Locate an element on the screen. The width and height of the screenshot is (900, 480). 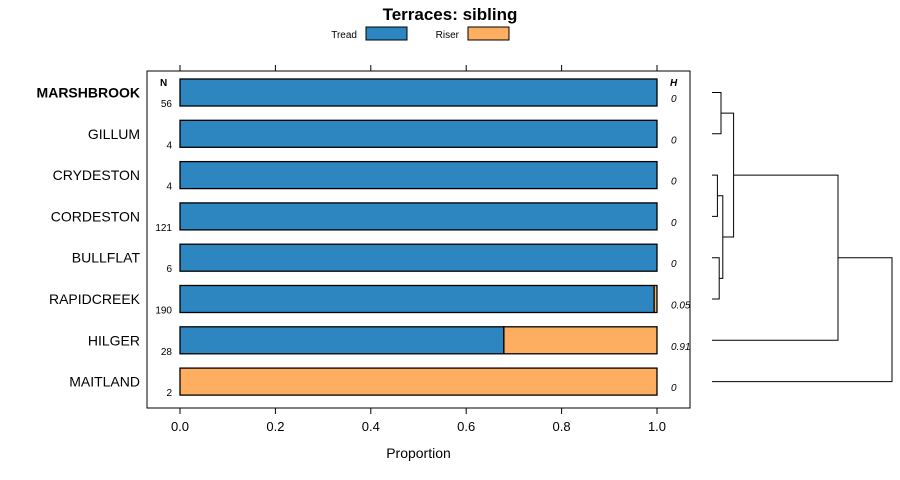
n-value-rapidcreek: 190 is located at coordinates (163, 311).